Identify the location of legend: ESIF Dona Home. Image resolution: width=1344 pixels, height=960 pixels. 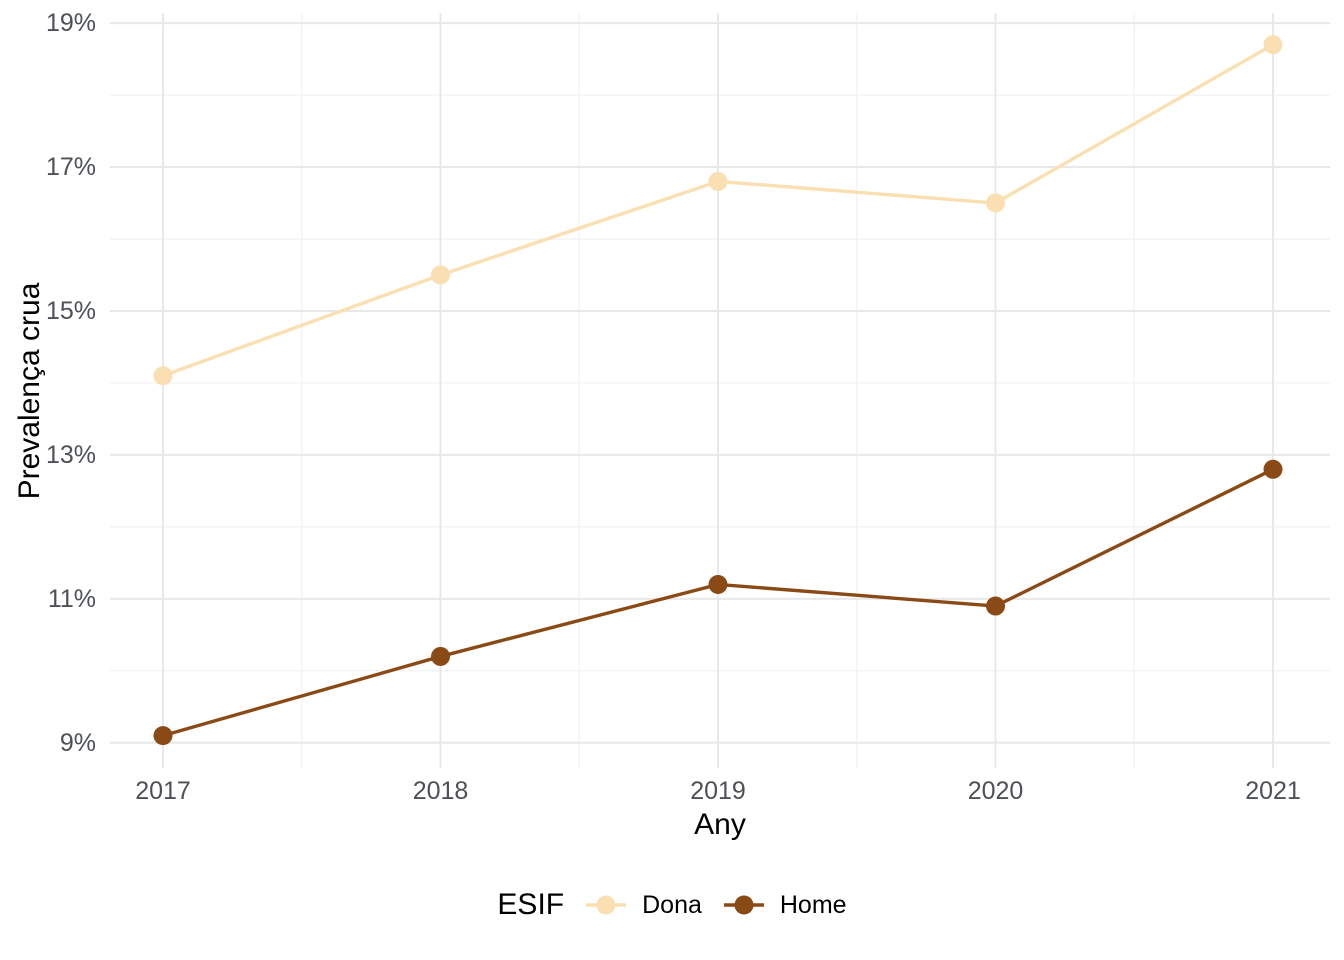
(672, 905).